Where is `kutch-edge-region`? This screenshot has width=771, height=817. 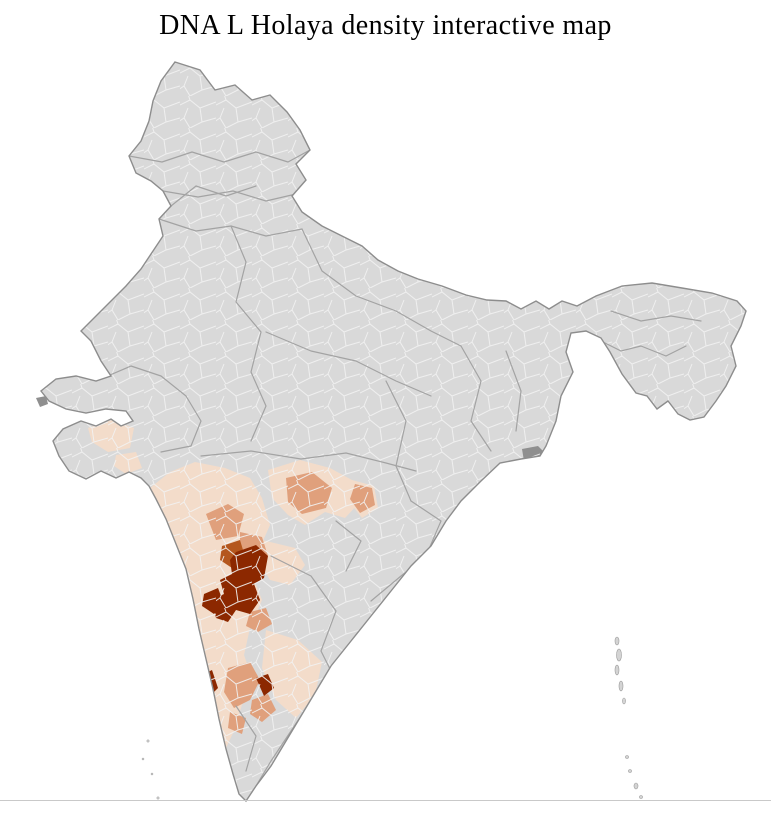 kutch-edge-region is located at coordinates (42, 401).